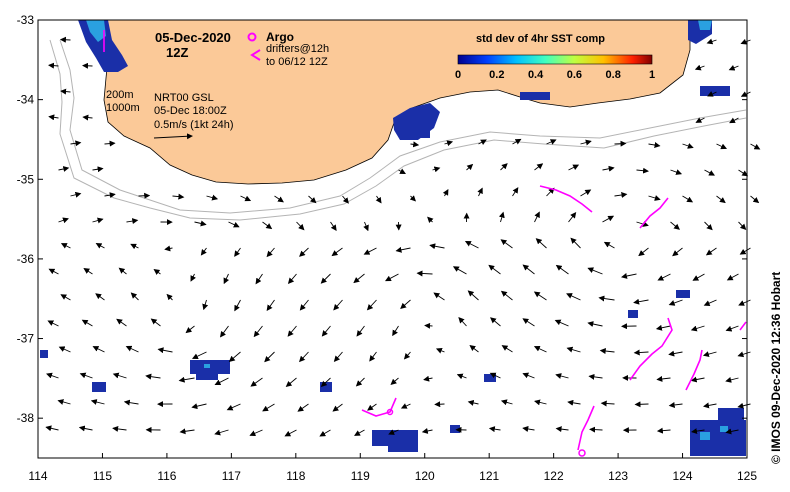  I want to click on x-tick-label: 124, so click(683, 476).